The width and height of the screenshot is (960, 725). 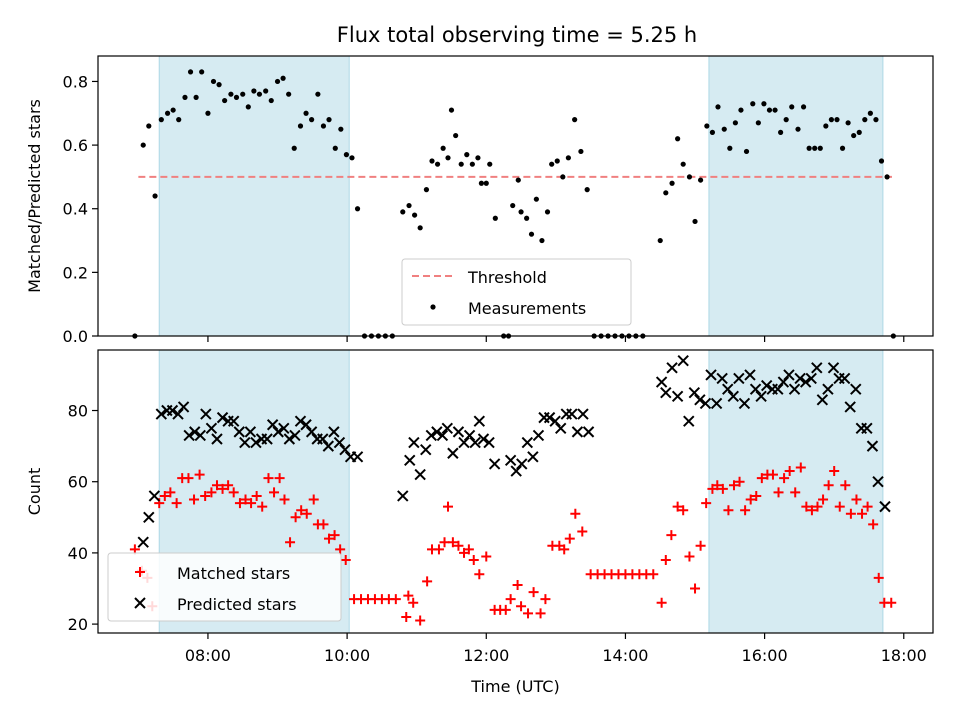 I want to click on legend-bottom: Matched stars Predicted stars, so click(x=224, y=587).